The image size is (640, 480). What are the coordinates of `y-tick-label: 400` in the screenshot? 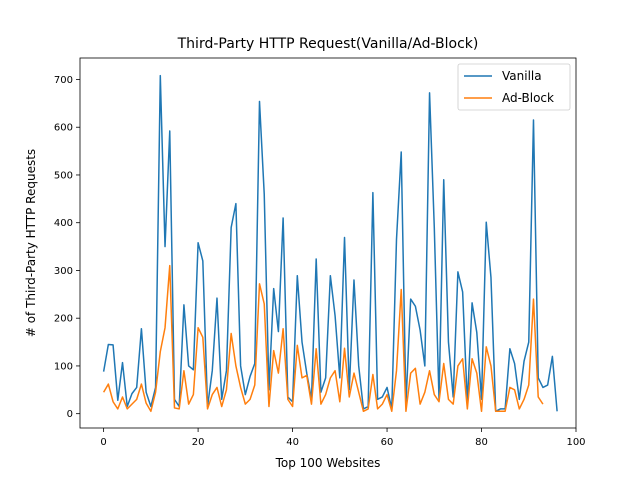 It's located at (63, 223).